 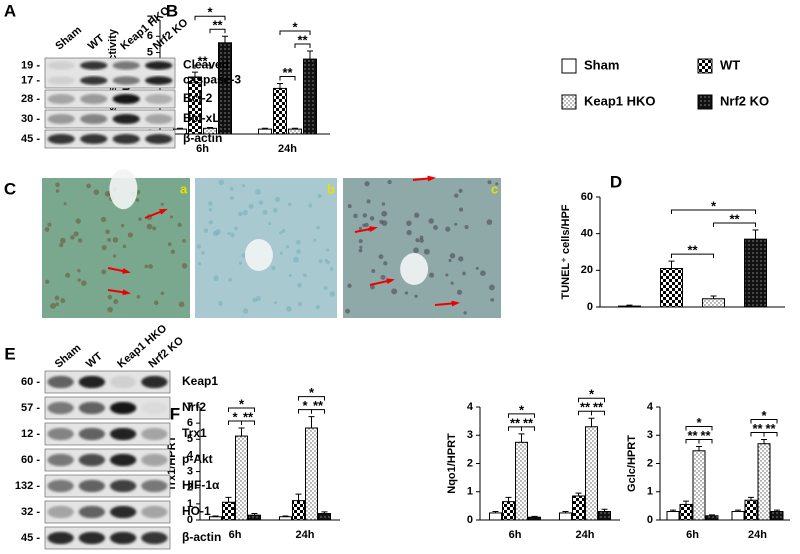 What do you see at coordinates (190, 455) in the screenshot?
I see `y-tick-label: 4` at bounding box center [190, 455].